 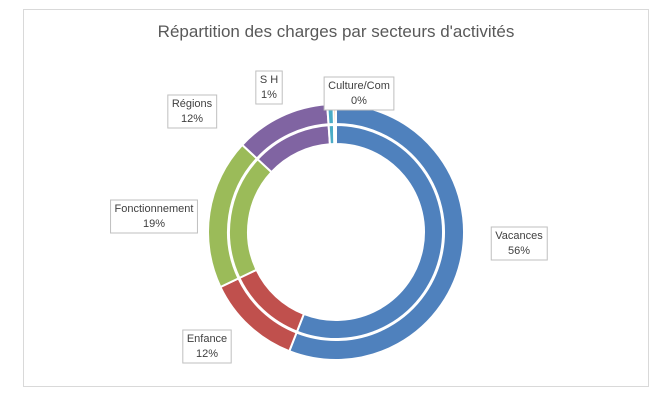 What do you see at coordinates (154, 209) in the screenshot?
I see `data-label-name: Fonctionnement` at bounding box center [154, 209].